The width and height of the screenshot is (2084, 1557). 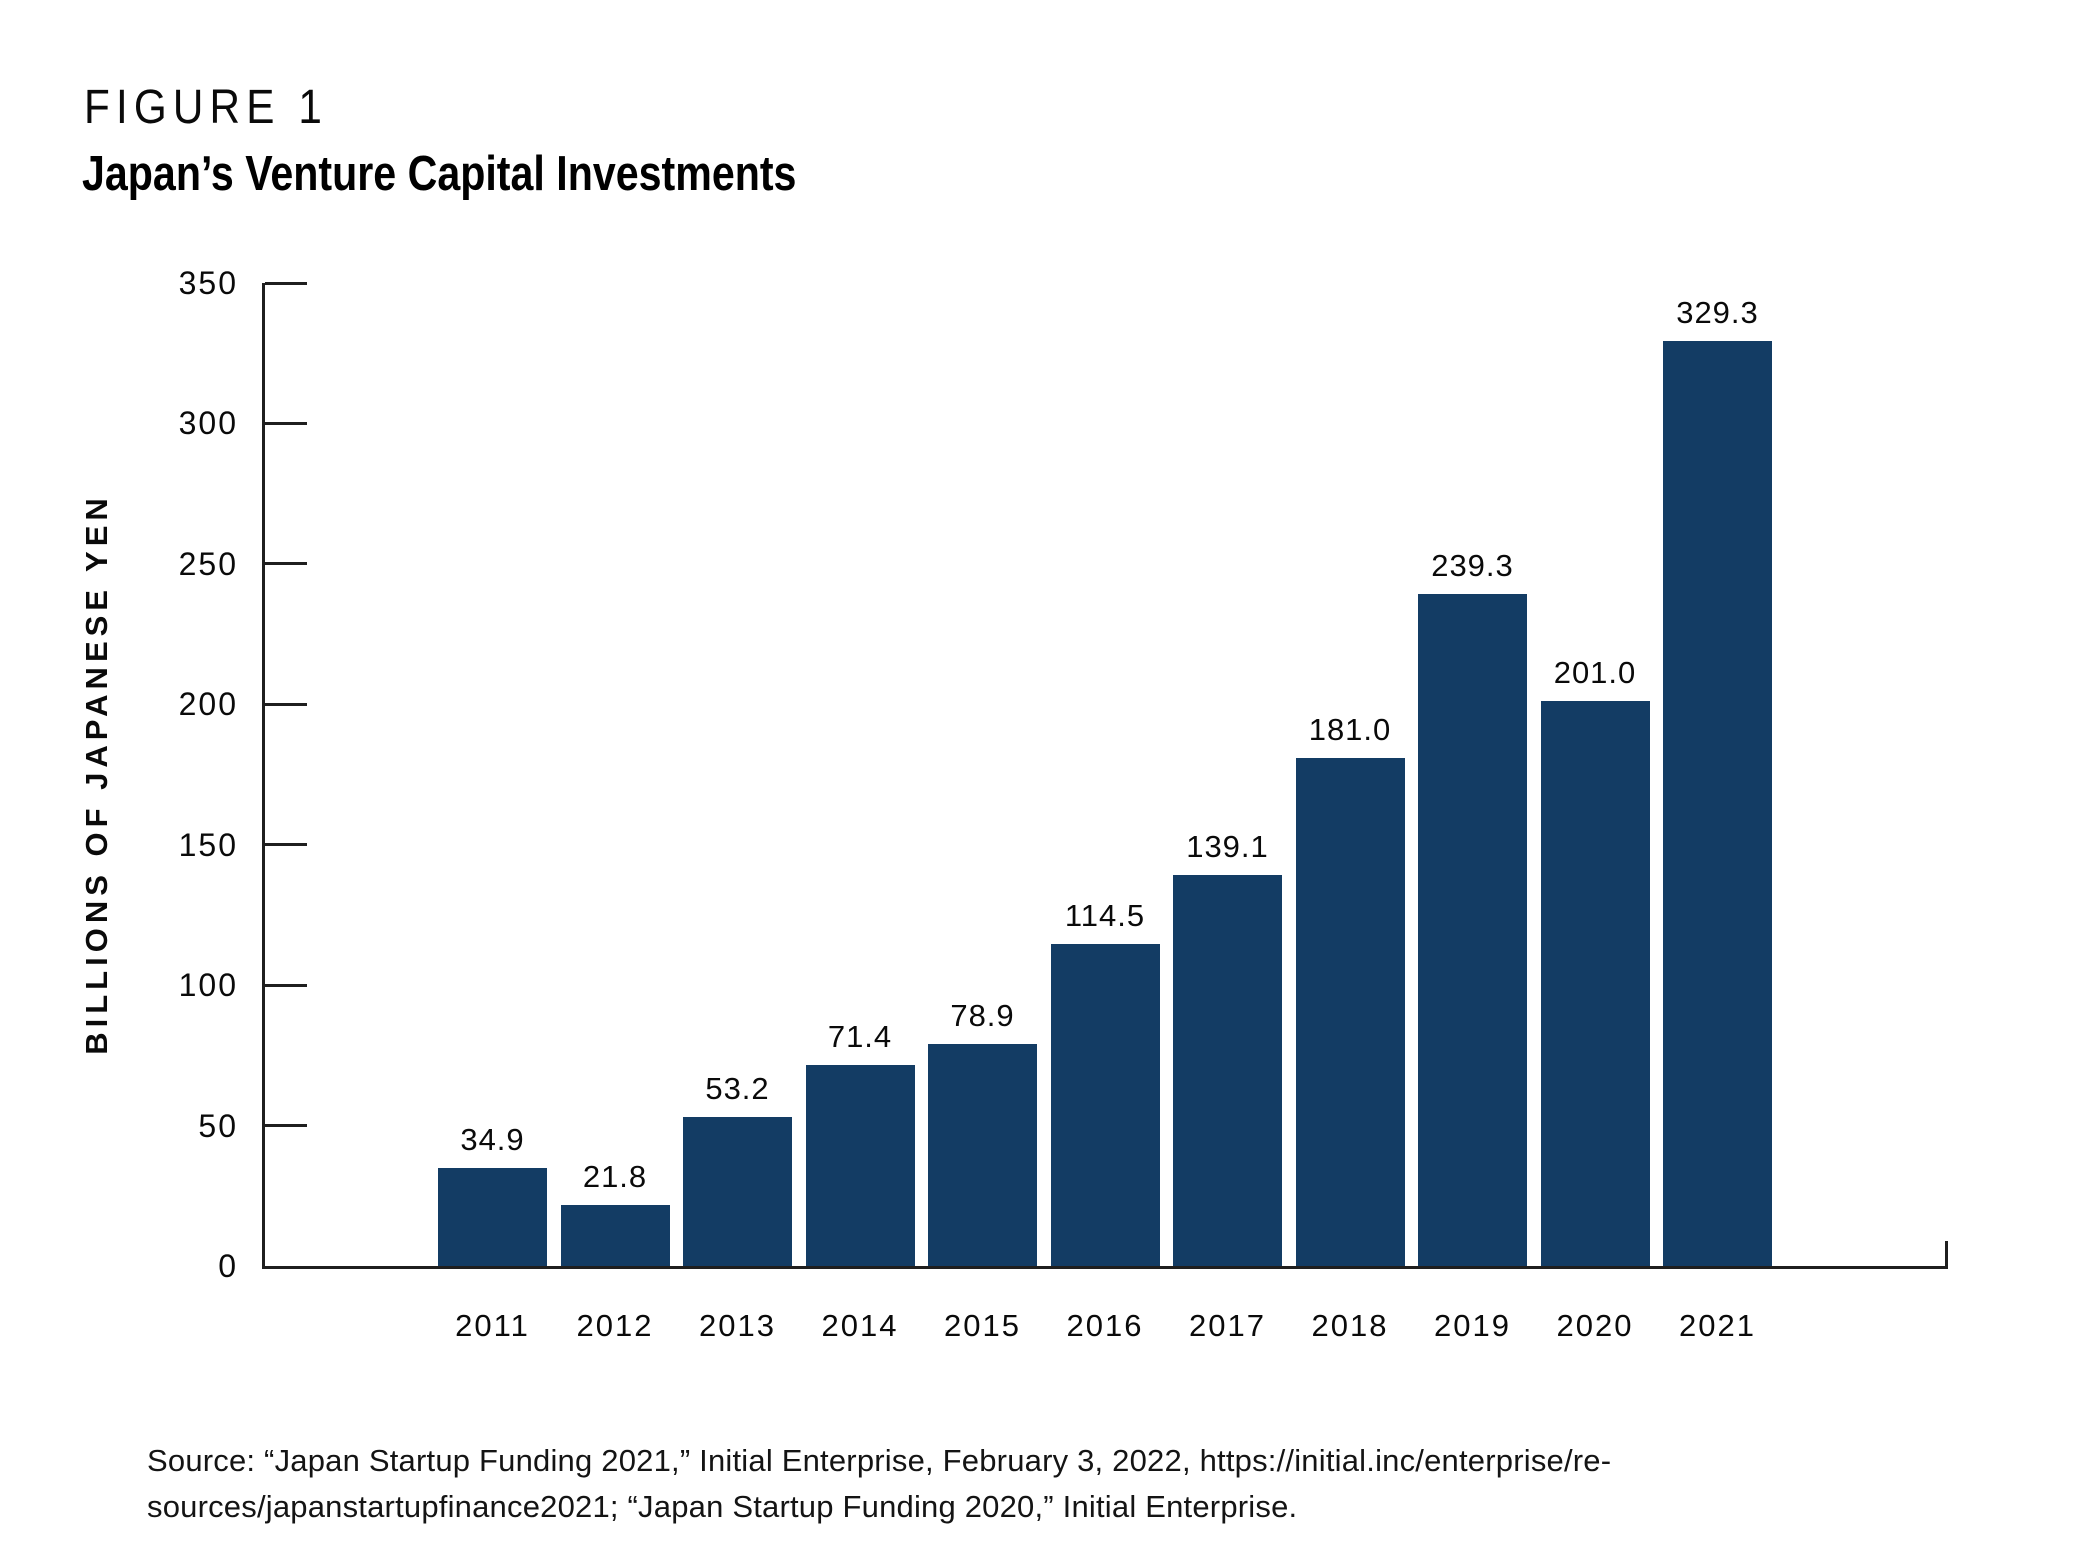 What do you see at coordinates (860, 1037) in the screenshot?
I see `bar-value-2014: 71.4` at bounding box center [860, 1037].